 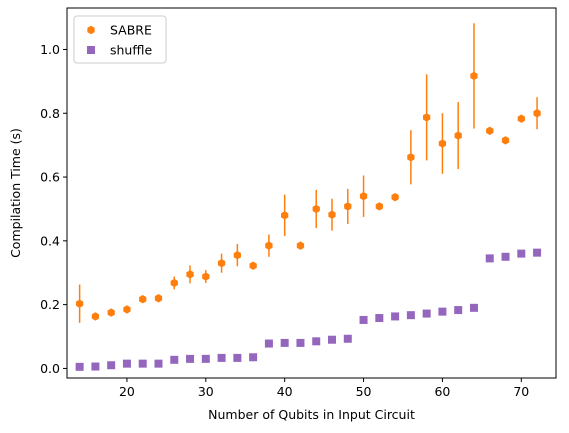 I want to click on y-axis-label: Compilation Time (s), so click(x=15, y=193).